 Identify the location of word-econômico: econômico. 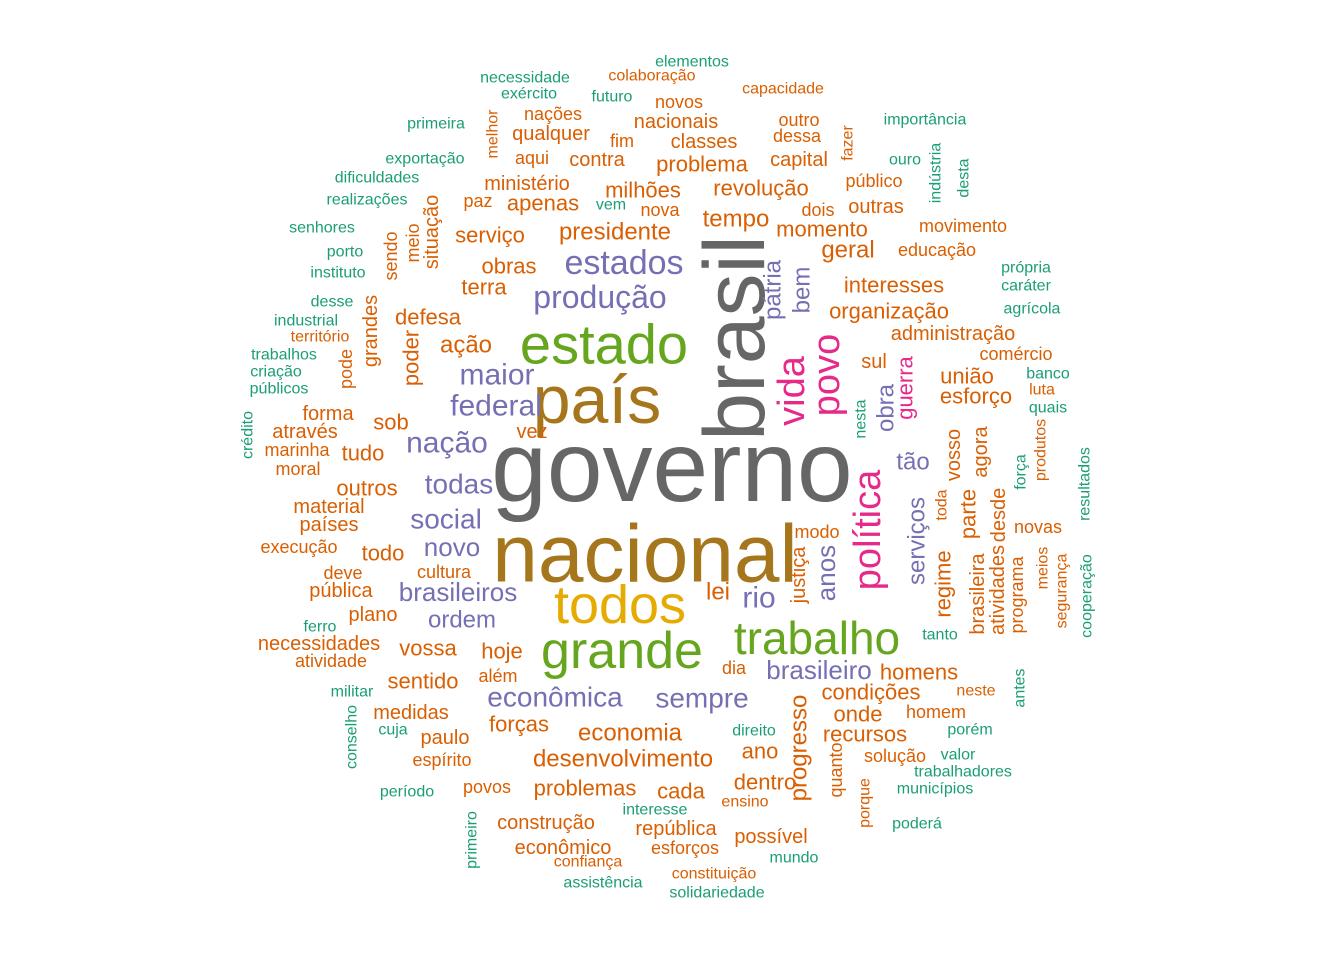
(563, 848).